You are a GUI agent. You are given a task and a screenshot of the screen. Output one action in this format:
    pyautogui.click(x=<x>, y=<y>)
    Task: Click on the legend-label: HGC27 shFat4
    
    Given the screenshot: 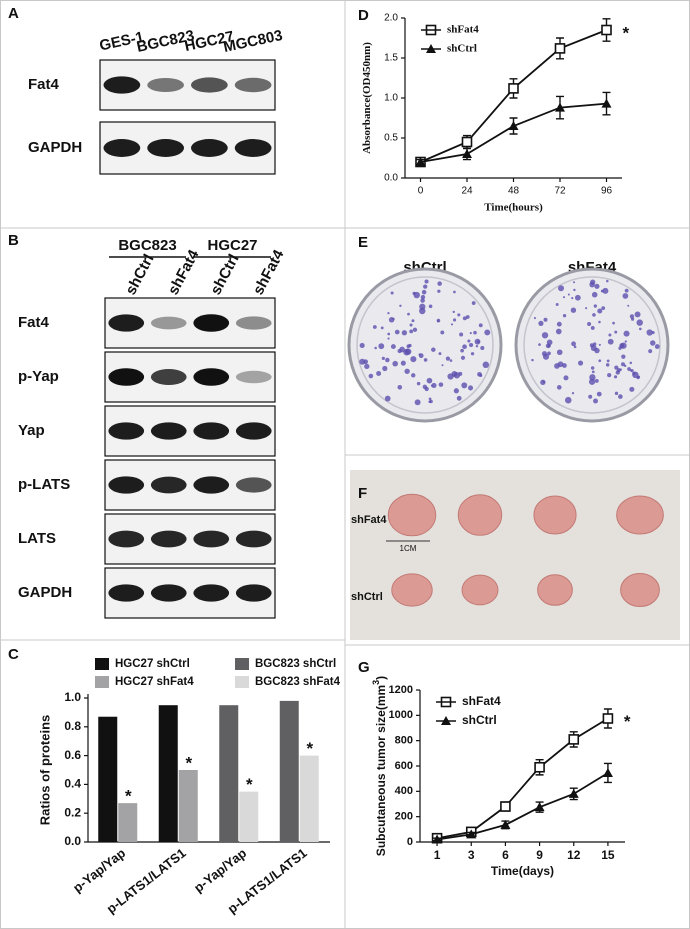 What is the action you would take?
    pyautogui.click(x=154, y=682)
    